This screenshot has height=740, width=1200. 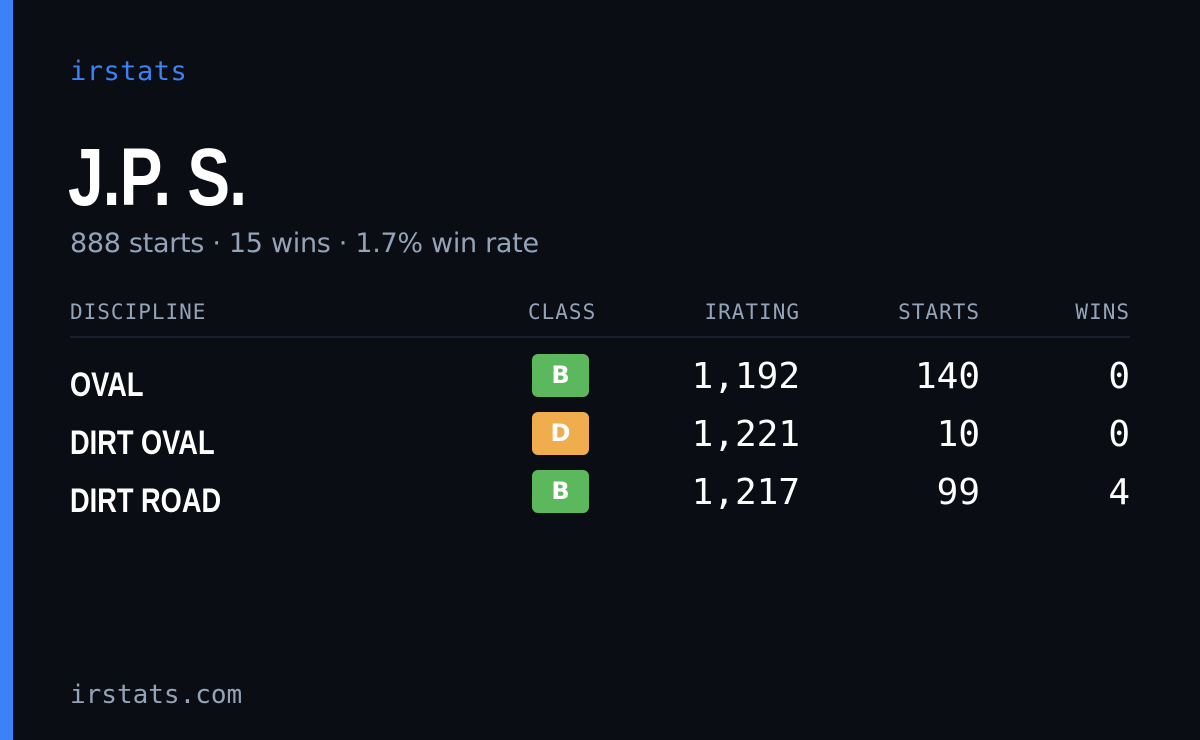 I want to click on header-discipline: DISCIPLINE, so click(x=138, y=312).